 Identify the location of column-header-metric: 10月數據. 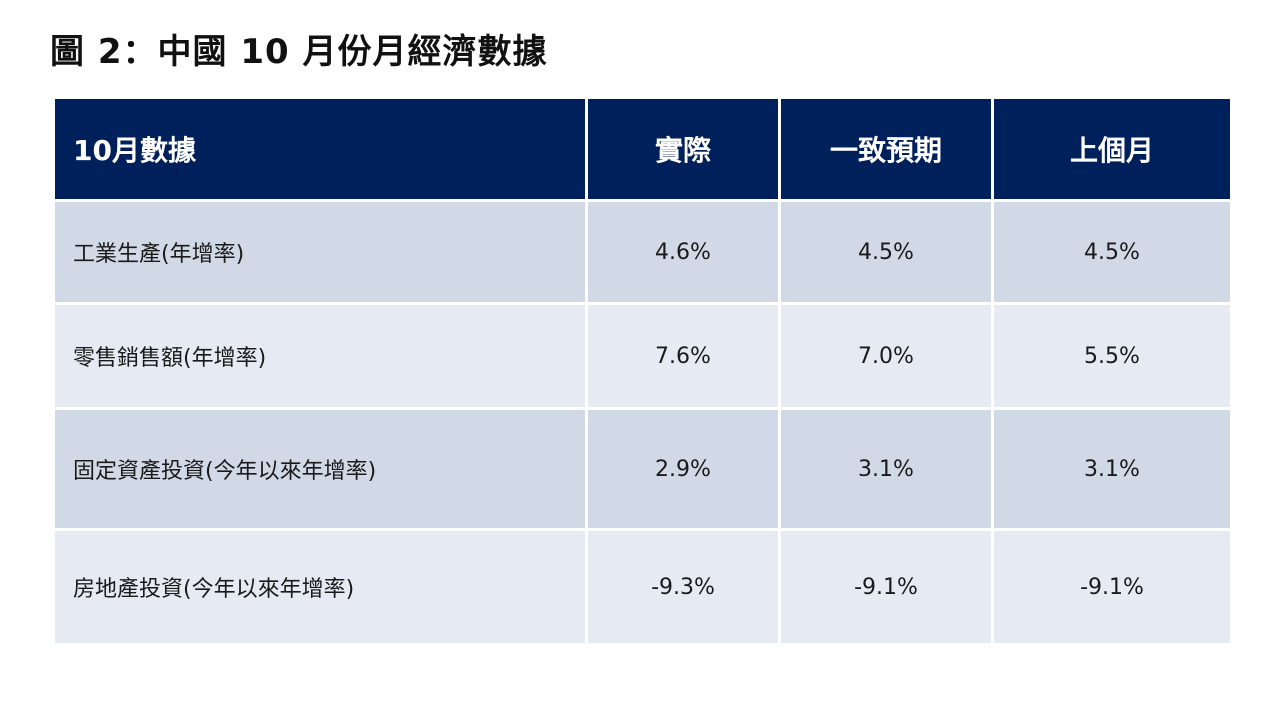
(320, 149).